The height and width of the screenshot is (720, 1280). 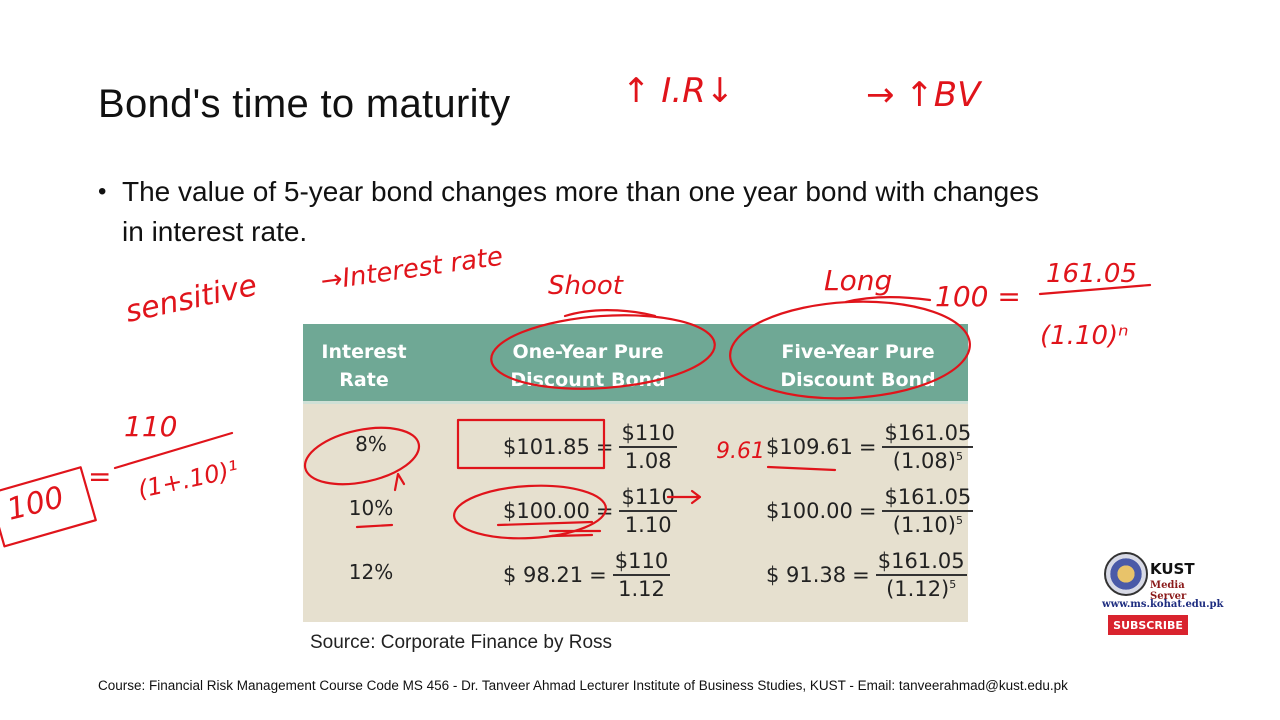 I want to click on rate-cell: 12%, so click(x=371, y=572).